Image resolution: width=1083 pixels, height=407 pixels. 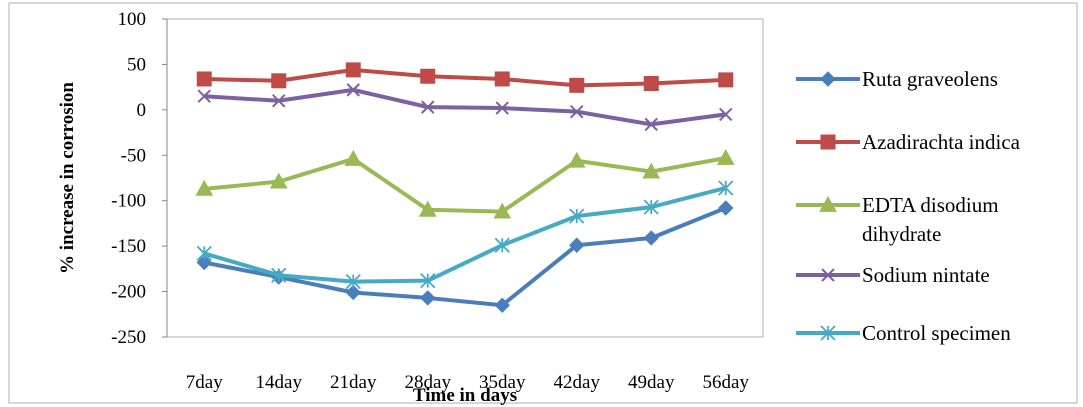 What do you see at coordinates (941, 142) in the screenshot?
I see `legend-label: Azadirachta indica` at bounding box center [941, 142].